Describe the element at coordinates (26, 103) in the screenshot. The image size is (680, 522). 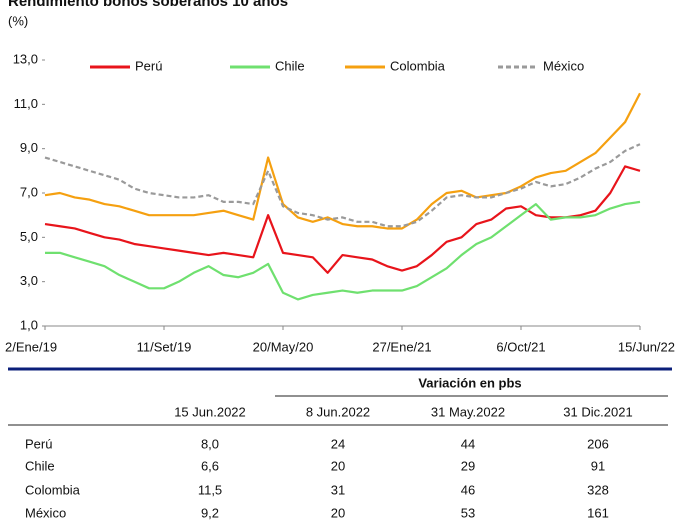
I see `y-tick-label: 11,0` at that location.